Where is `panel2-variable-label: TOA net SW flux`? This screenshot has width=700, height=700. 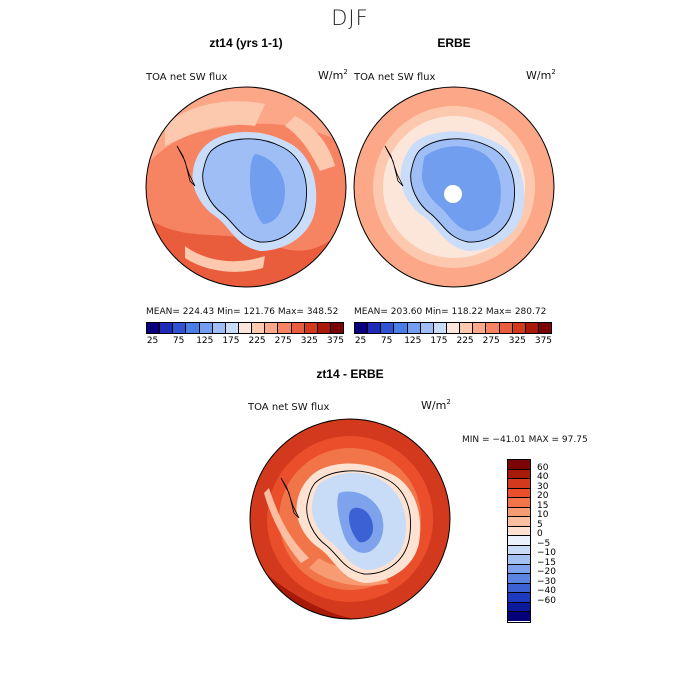
panel2-variable-label: TOA net SW flux is located at coordinates (395, 77).